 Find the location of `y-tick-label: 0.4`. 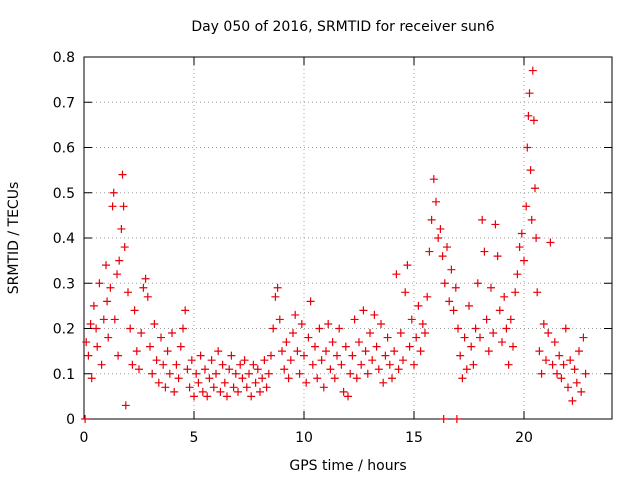

y-tick-label: 0.4 is located at coordinates (64, 239).